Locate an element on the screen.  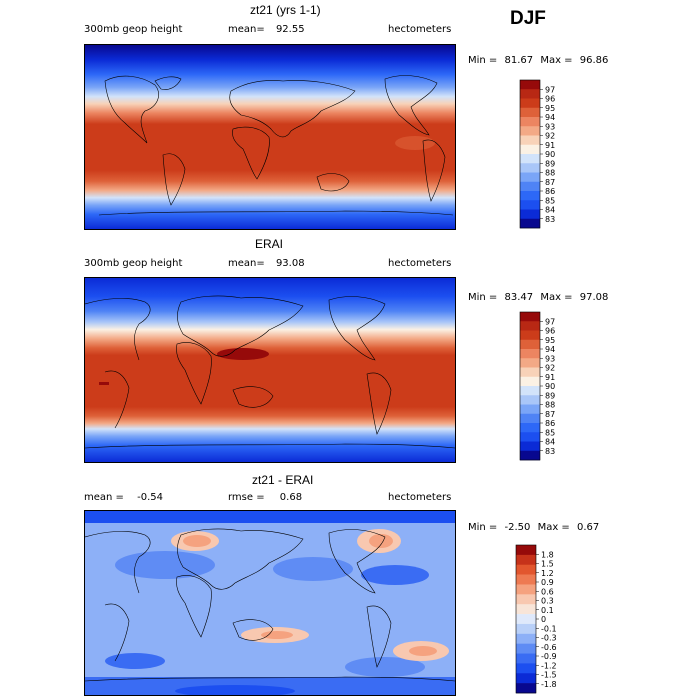
panel1-anomaly-pacific is located at coordinates (415, 143).